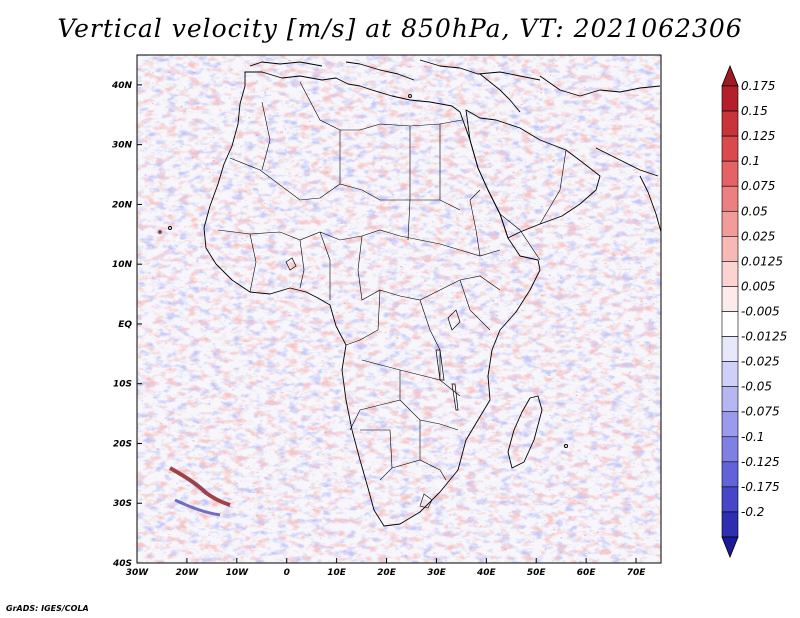  Describe the element at coordinates (760, 412) in the screenshot. I see `colorbar-label: -0.075` at that location.